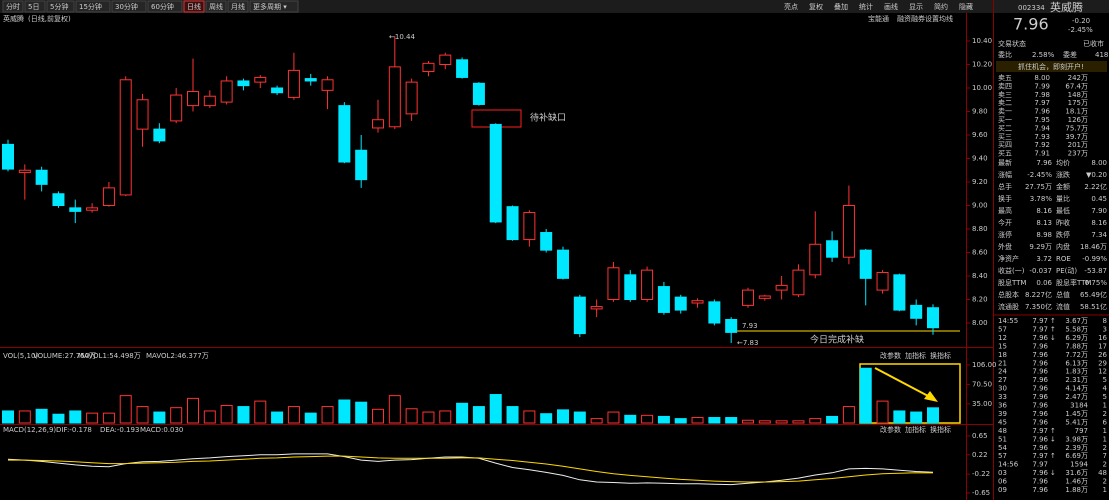 This screenshot has height=500, width=1109. What do you see at coordinates (1063, 198) in the screenshot?
I see `label: 量比` at bounding box center [1063, 198].